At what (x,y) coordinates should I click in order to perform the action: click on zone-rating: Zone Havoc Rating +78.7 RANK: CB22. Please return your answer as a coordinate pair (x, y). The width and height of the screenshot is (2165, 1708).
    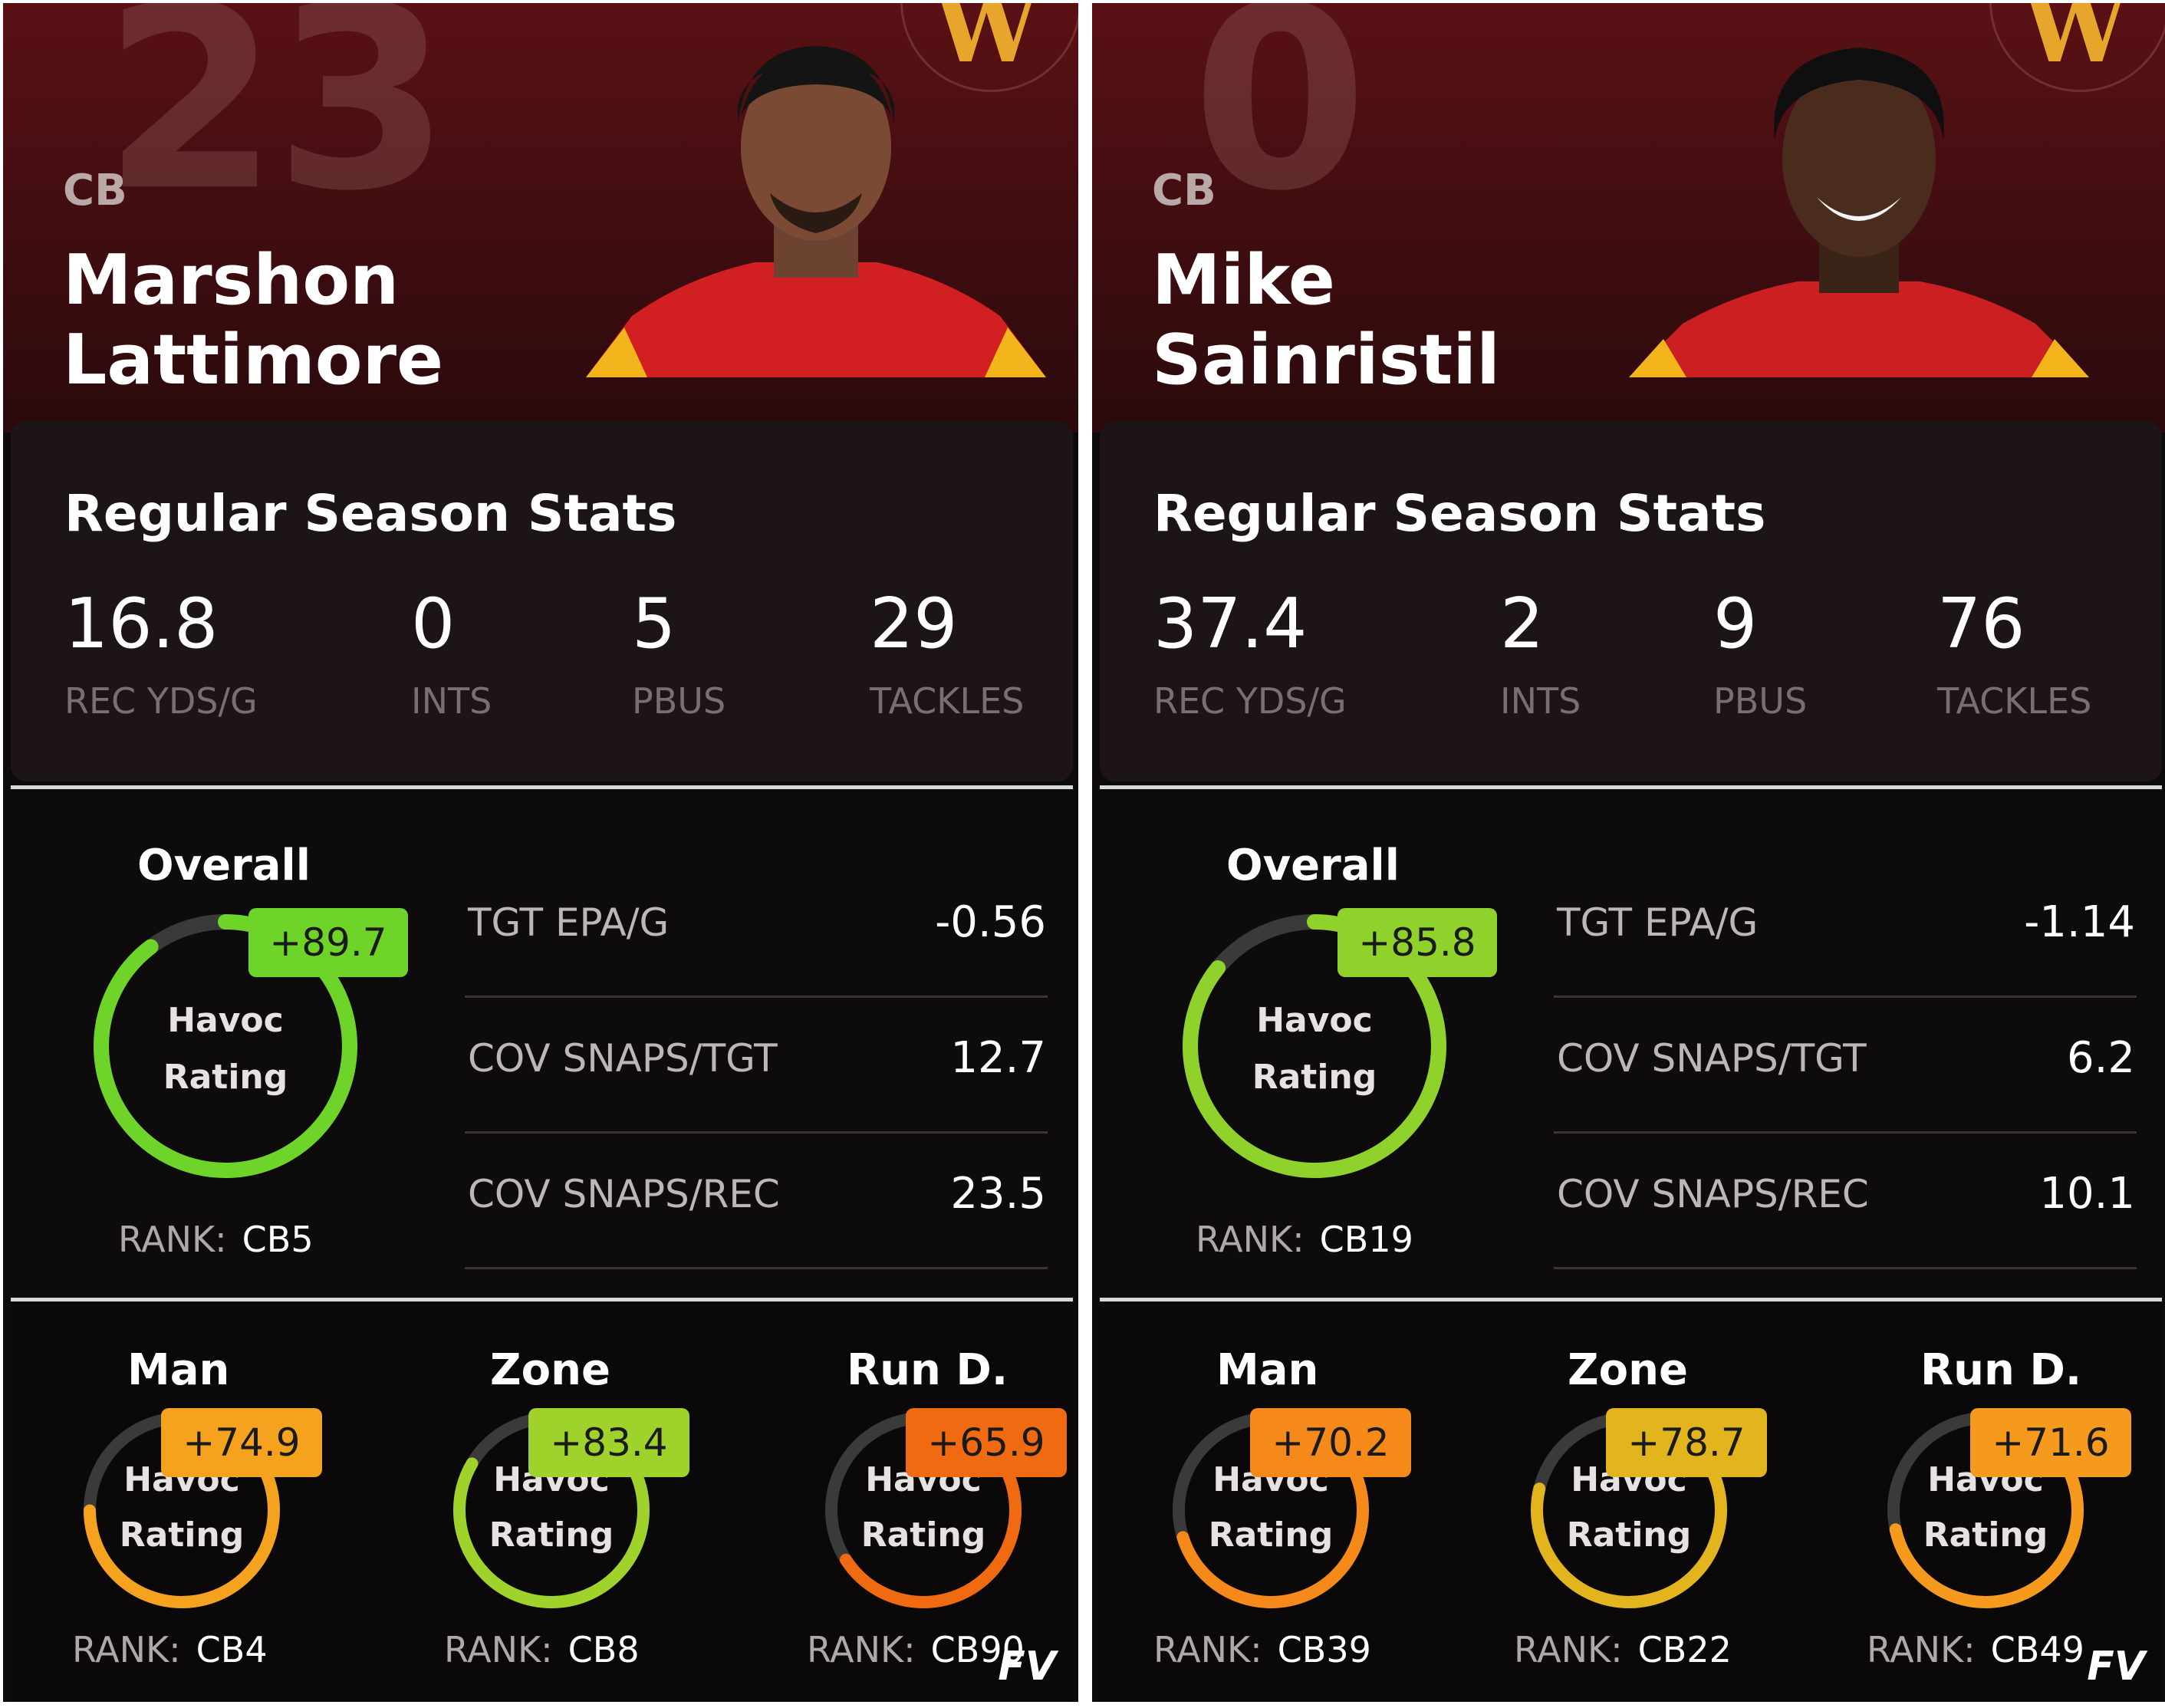
    Looking at the image, I should click on (1629, 1504).